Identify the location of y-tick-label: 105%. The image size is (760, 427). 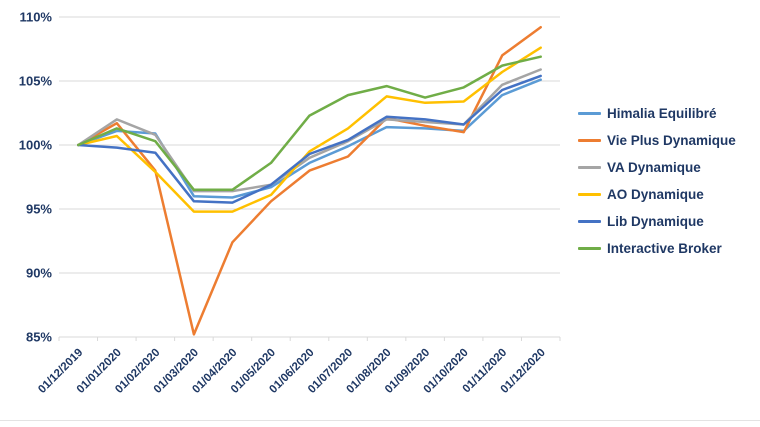
(36, 81).